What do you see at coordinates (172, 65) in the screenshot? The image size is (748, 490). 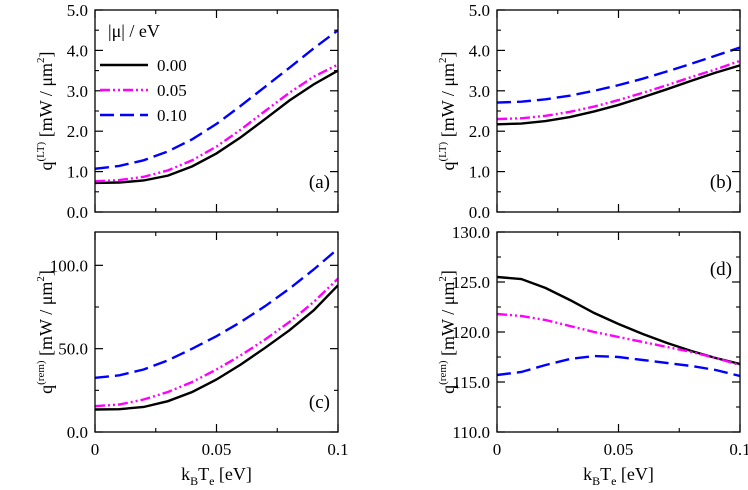 I see `legend-label: 0.00` at bounding box center [172, 65].